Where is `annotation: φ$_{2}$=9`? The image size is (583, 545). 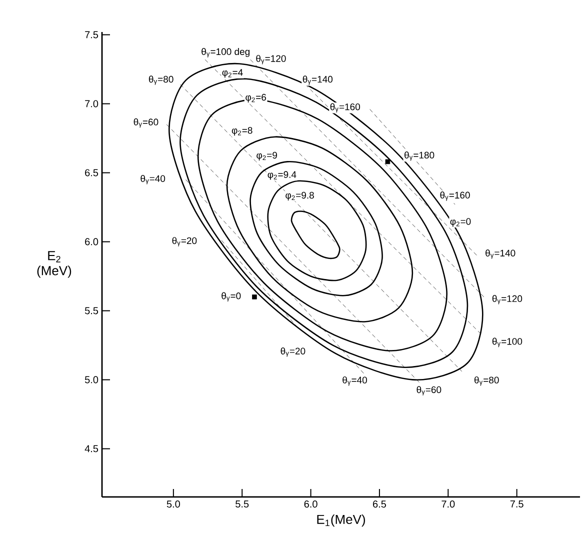
annotation: φ$_{2}$=9 is located at coordinates (266, 156).